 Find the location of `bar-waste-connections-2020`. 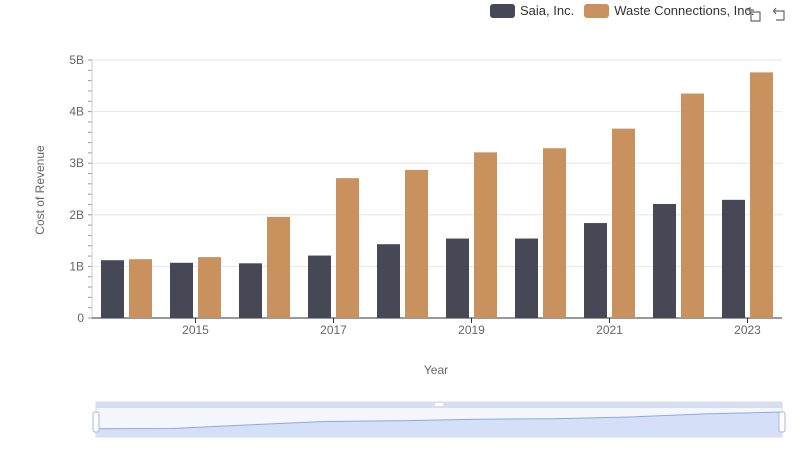

bar-waste-connections-2020 is located at coordinates (554, 233).